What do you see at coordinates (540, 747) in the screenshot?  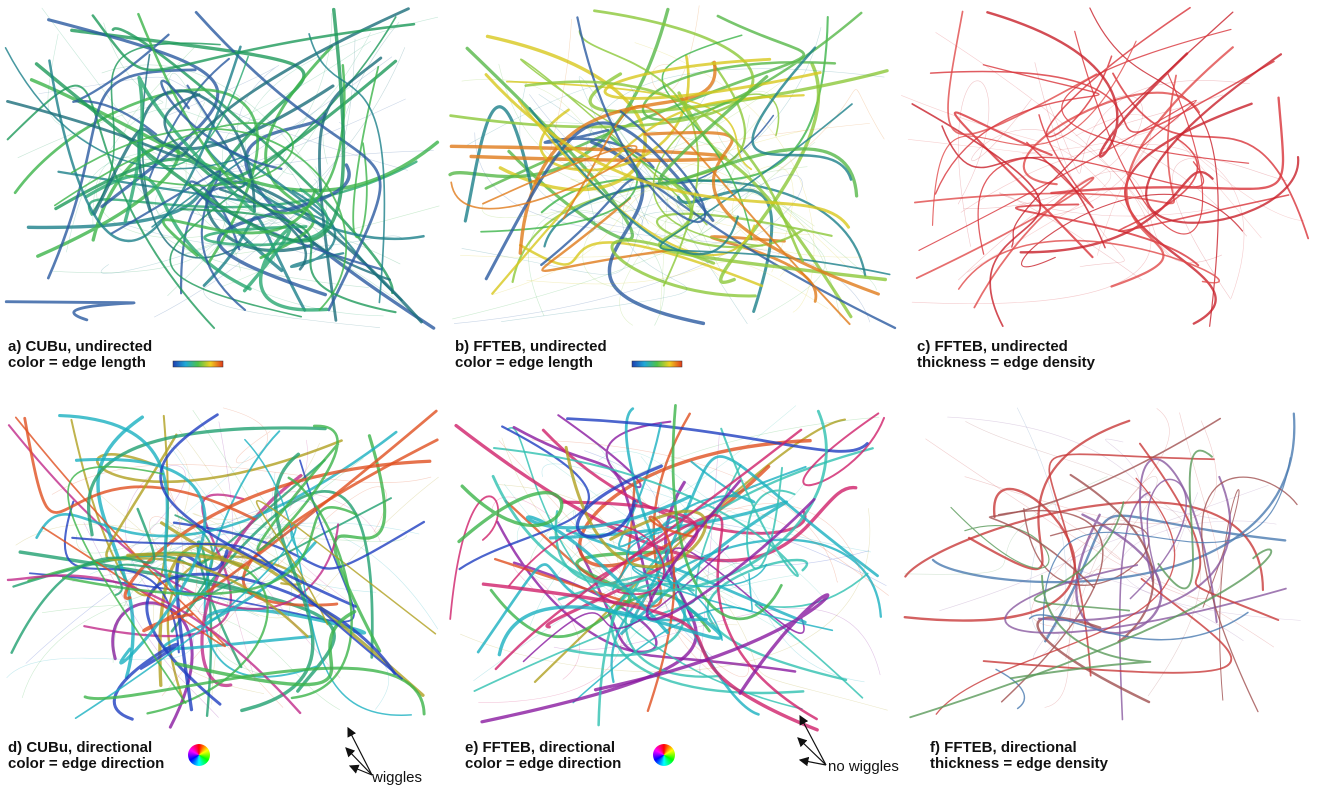 I see `caption: e) FFTEB, directional` at bounding box center [540, 747].